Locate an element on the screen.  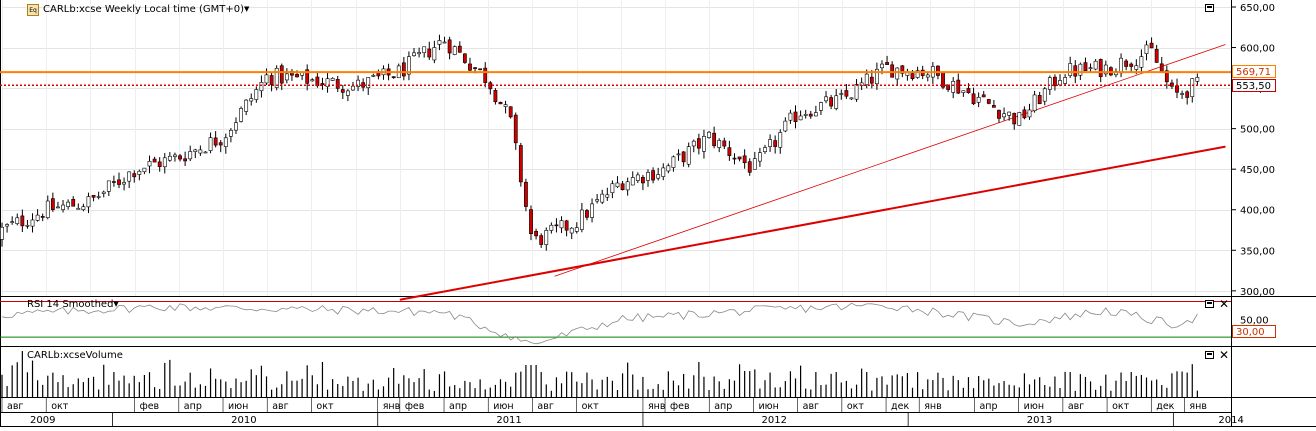
resistance-price-value: 569,71 is located at coordinates (1253, 72).